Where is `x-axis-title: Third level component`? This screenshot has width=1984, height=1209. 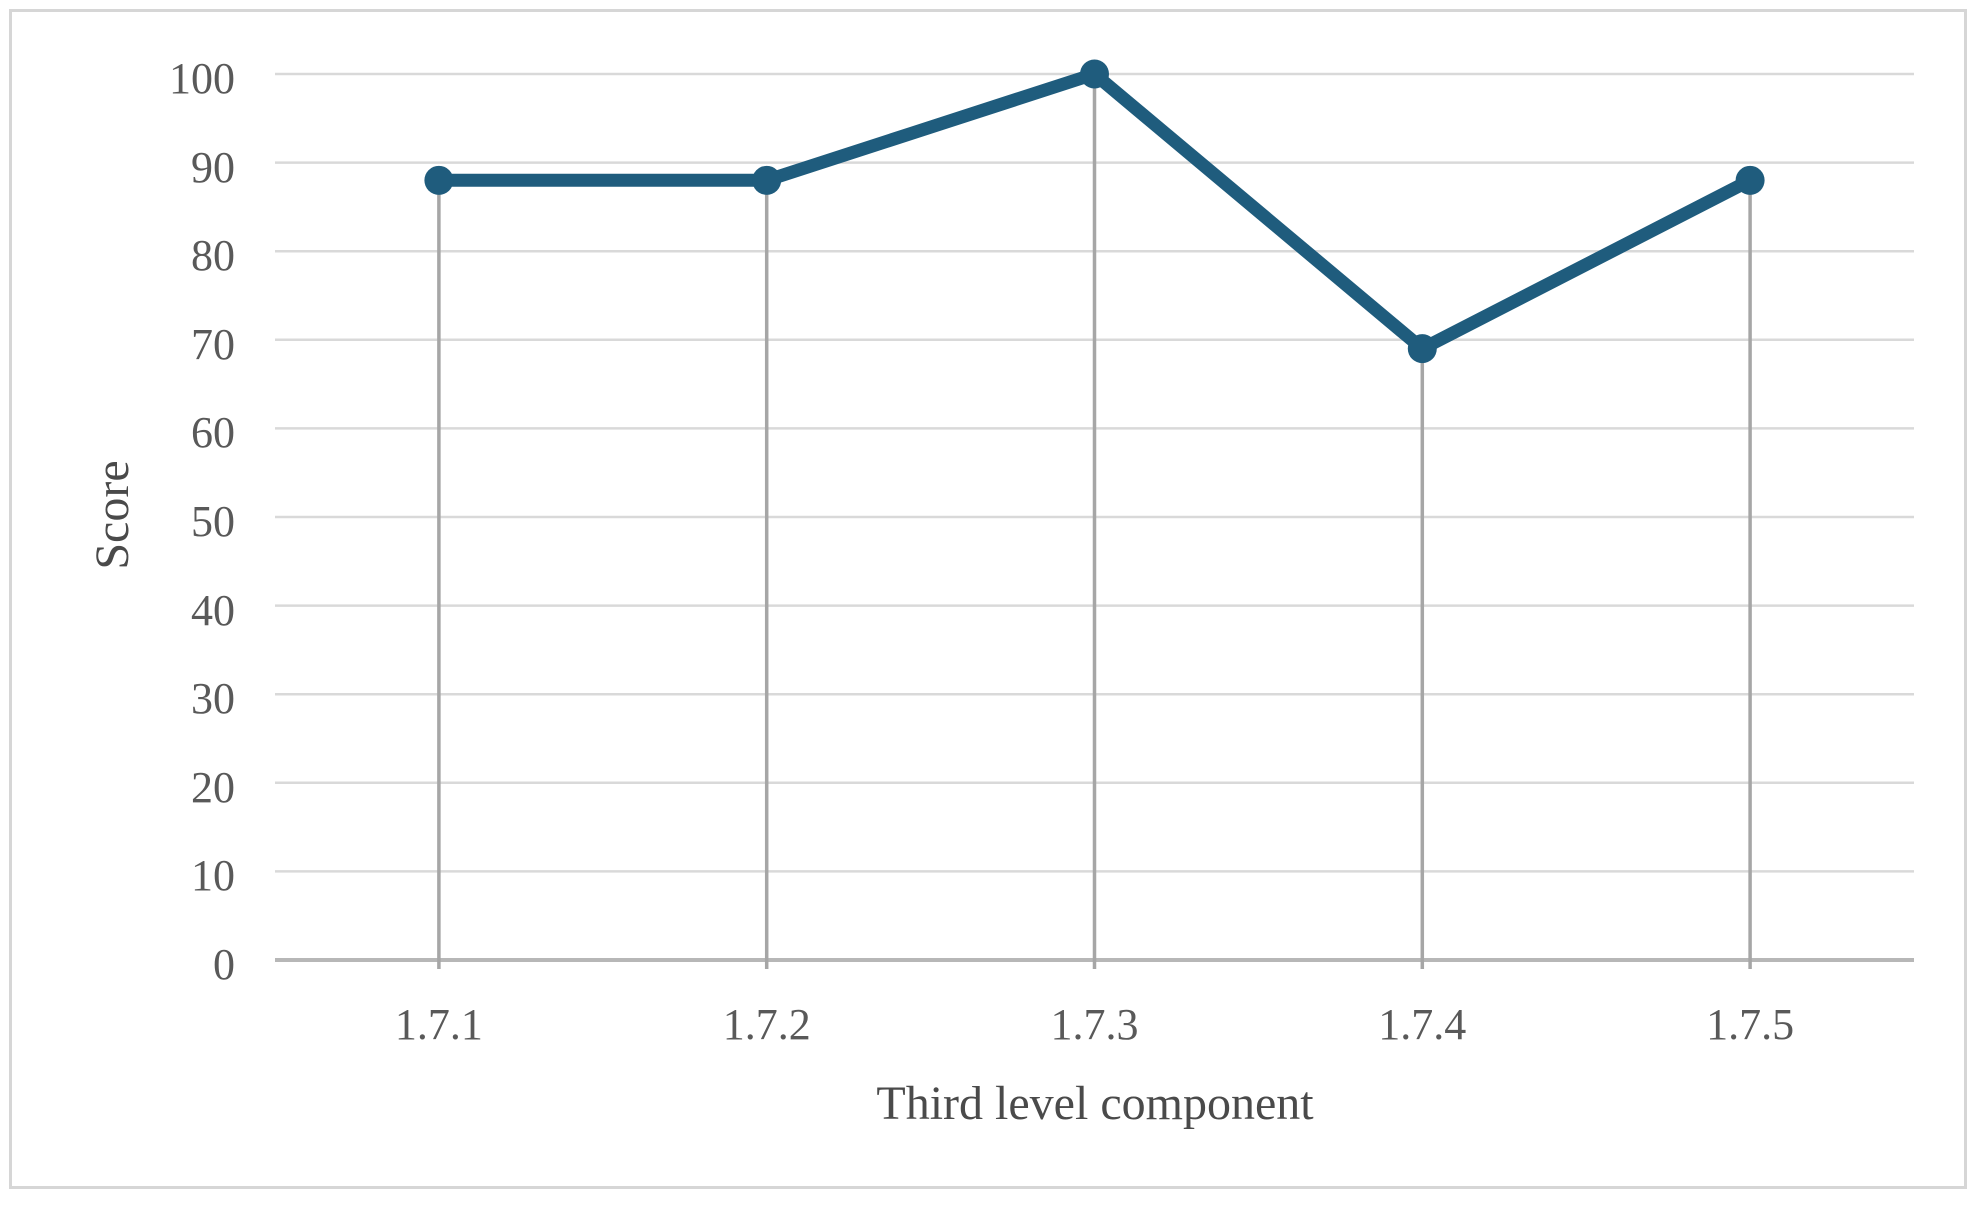
x-axis-title: Third level component is located at coordinates (1095, 1103).